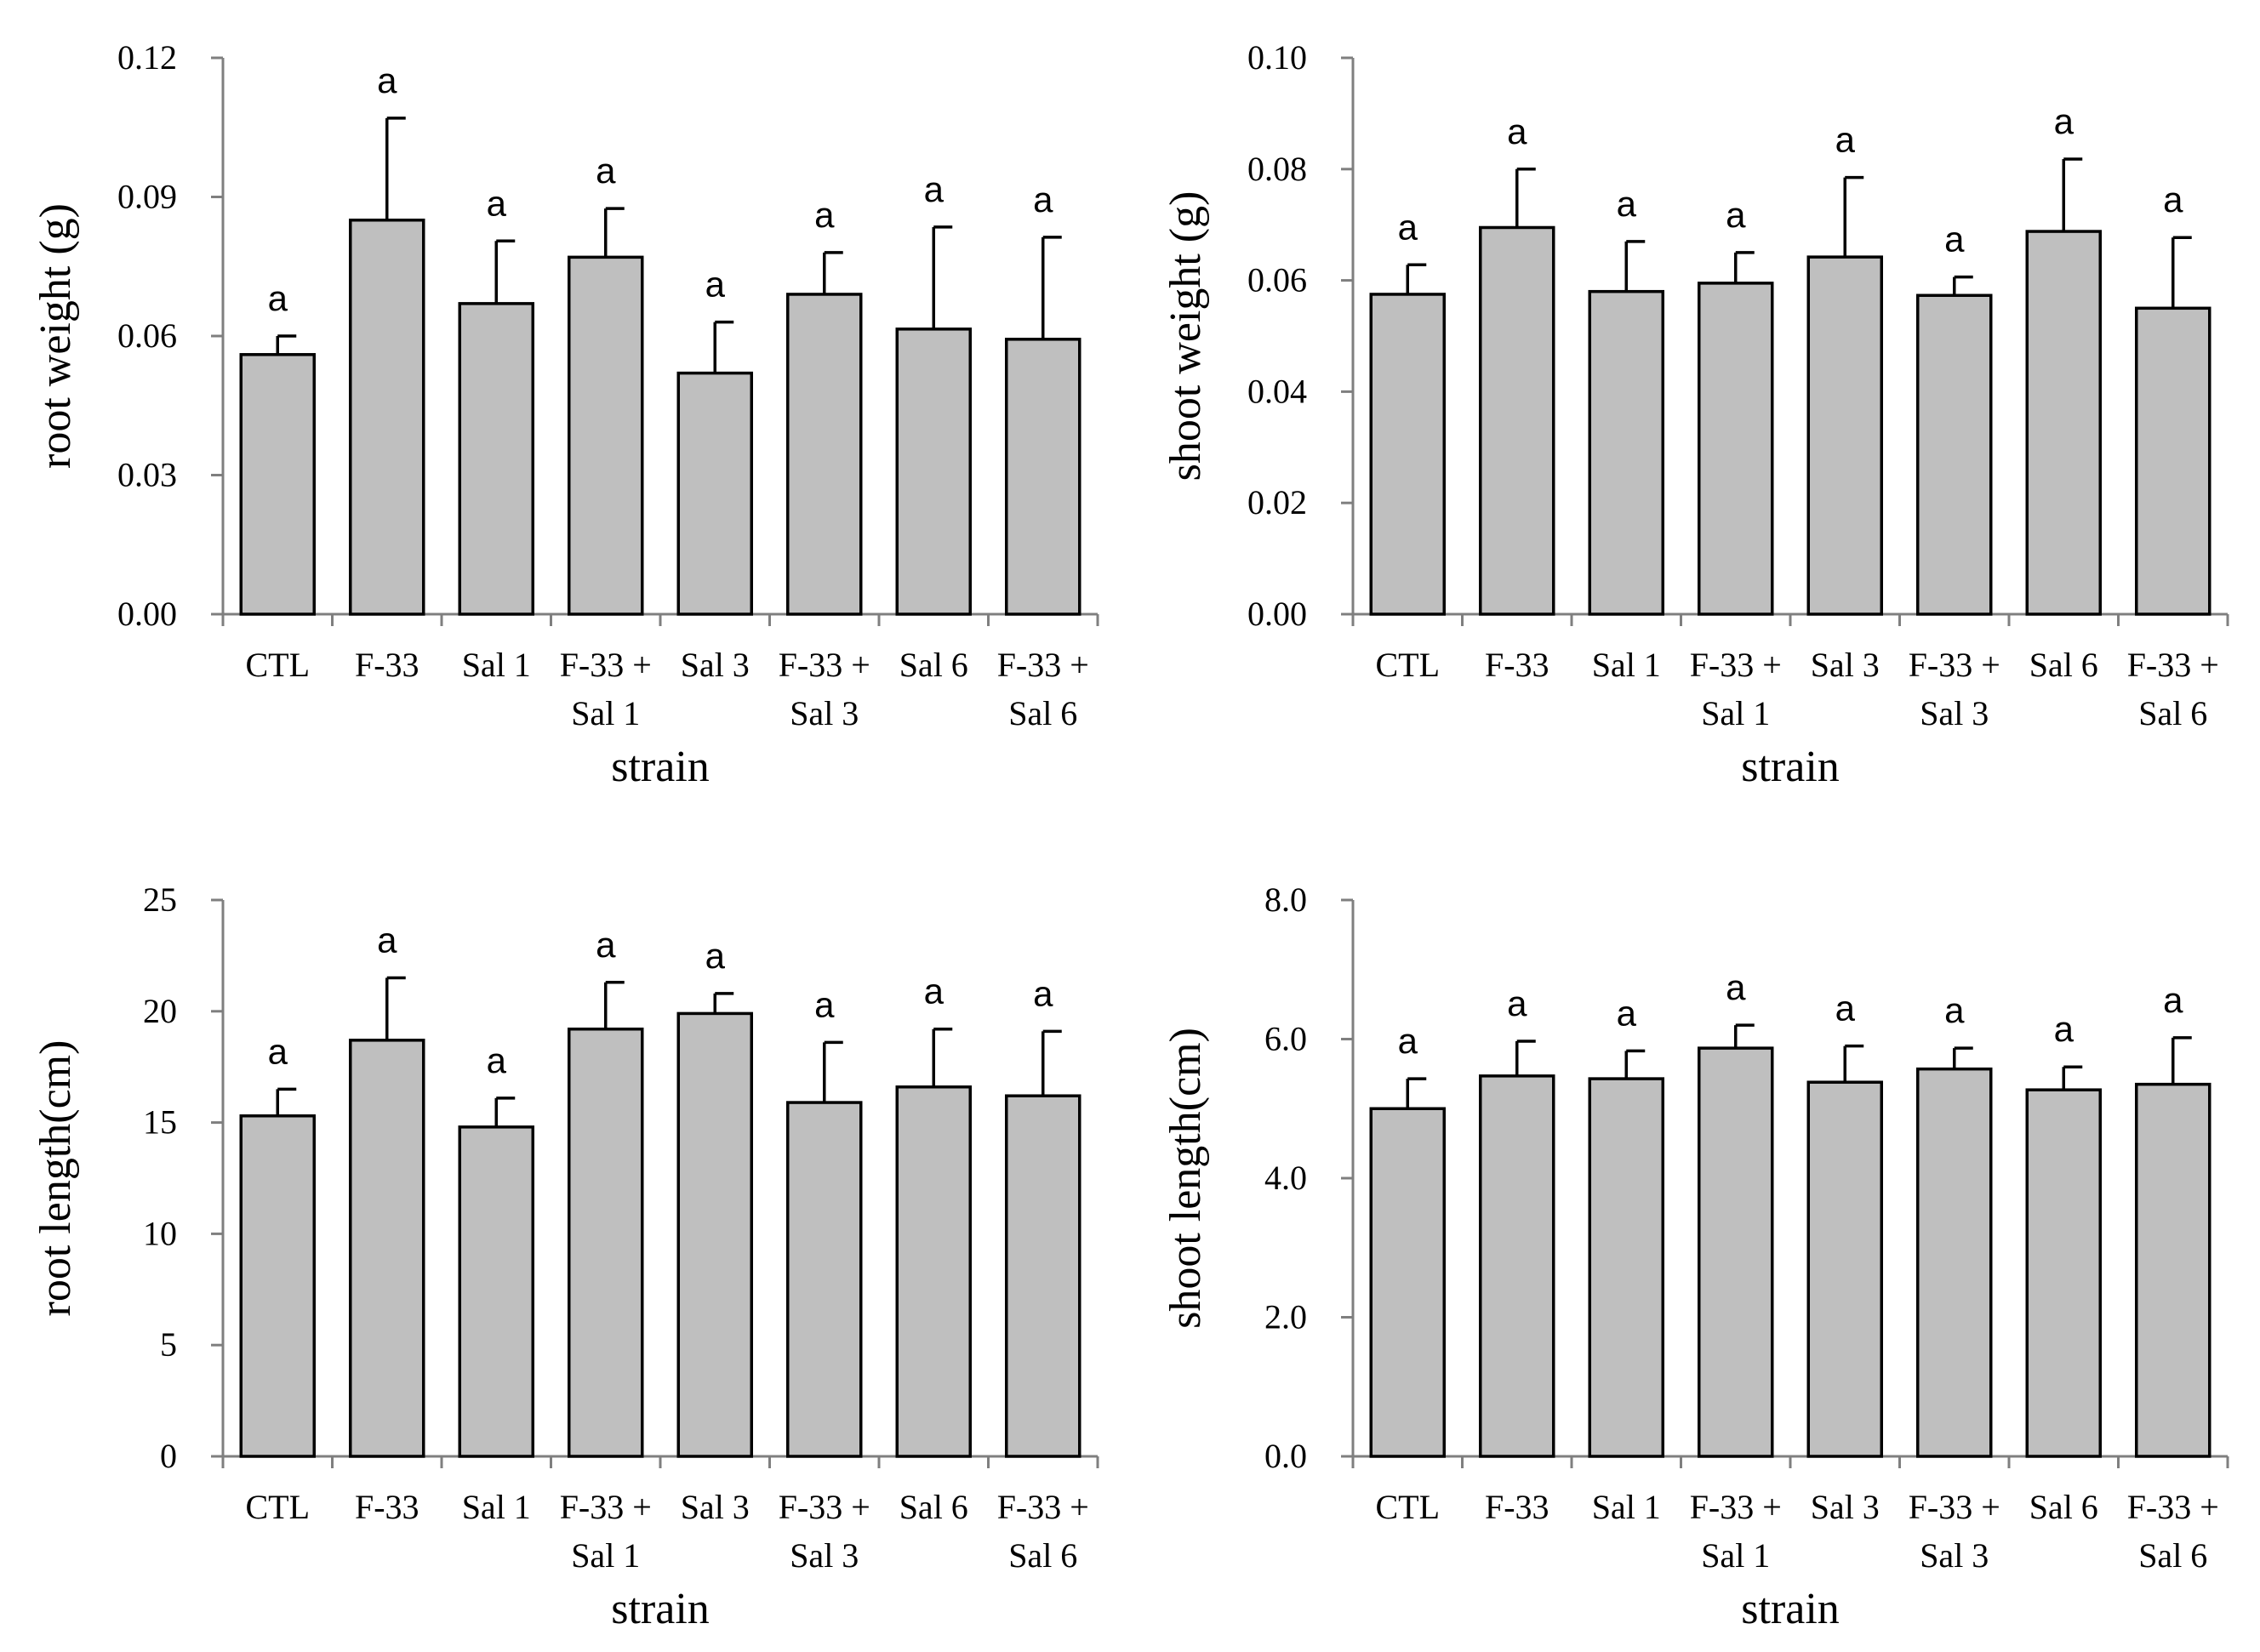 This screenshot has height=1652, width=2260. I want to click on y-tick-label: 15, so click(160, 1122).